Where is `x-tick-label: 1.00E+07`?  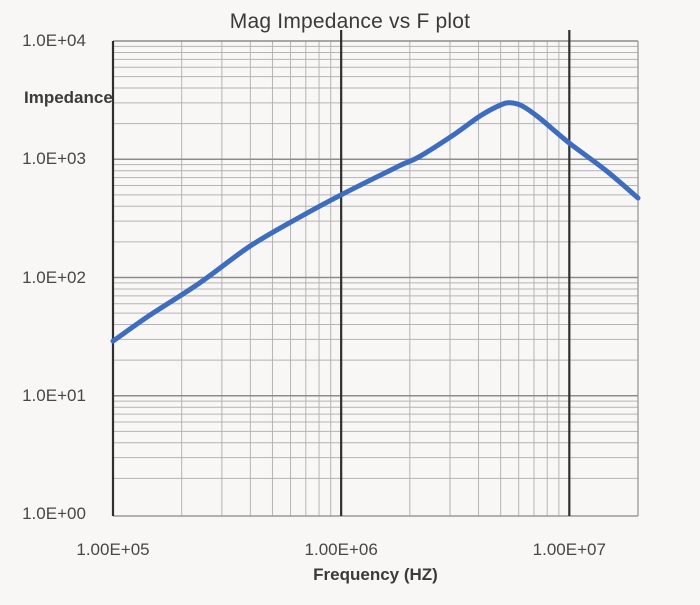
x-tick-label: 1.00E+07 is located at coordinates (569, 549).